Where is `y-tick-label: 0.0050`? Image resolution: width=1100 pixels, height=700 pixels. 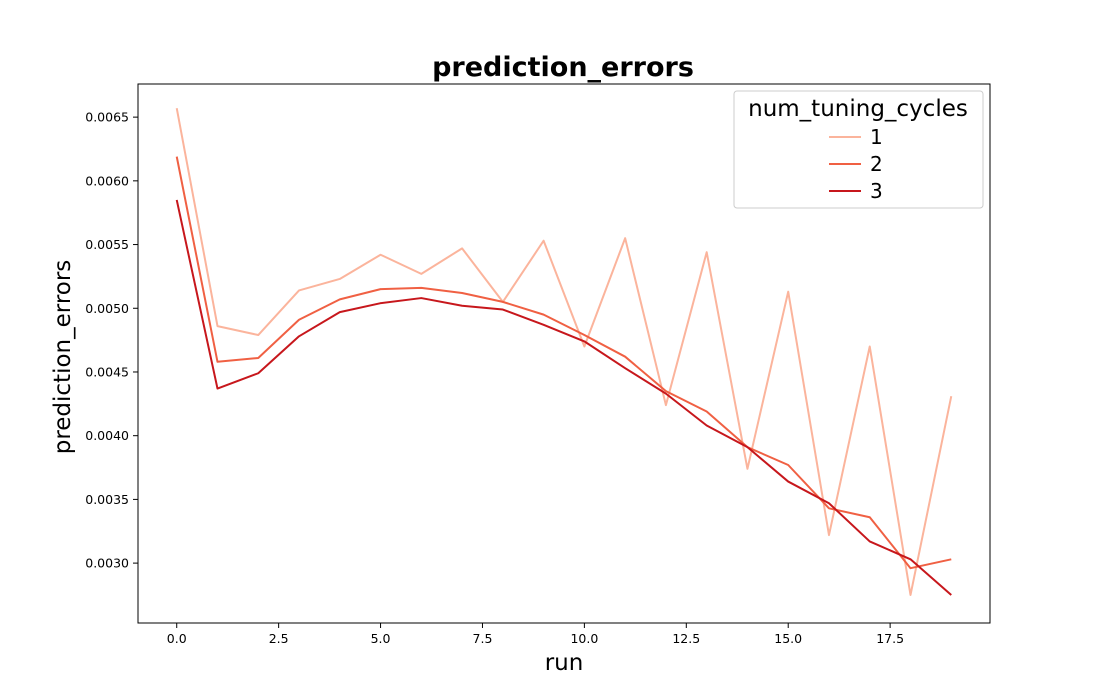
y-tick-label: 0.0050 is located at coordinates (107, 308).